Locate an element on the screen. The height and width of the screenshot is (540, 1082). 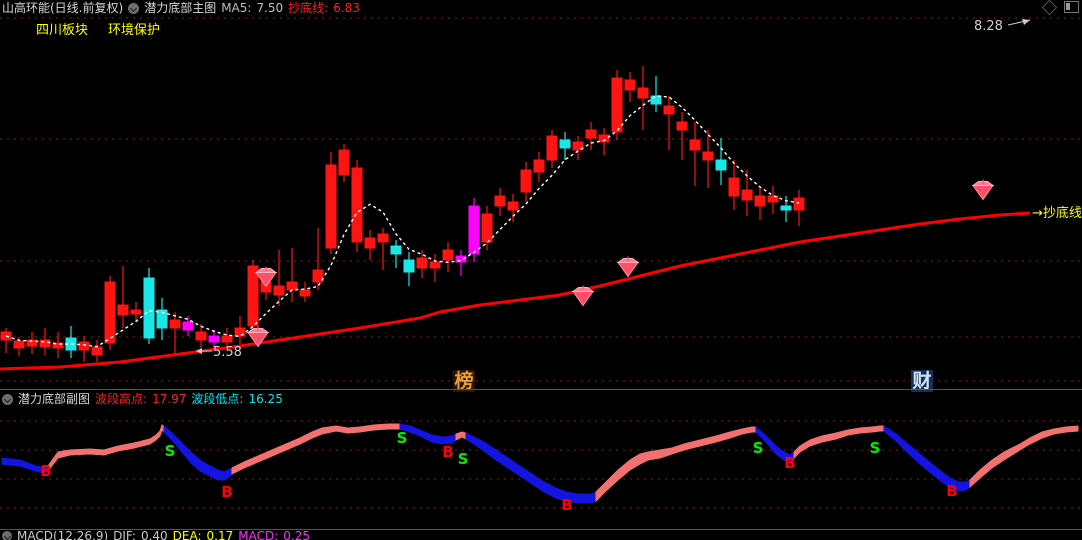
stock-title: 山高环能(日线.前复权) is located at coordinates (63, 8).